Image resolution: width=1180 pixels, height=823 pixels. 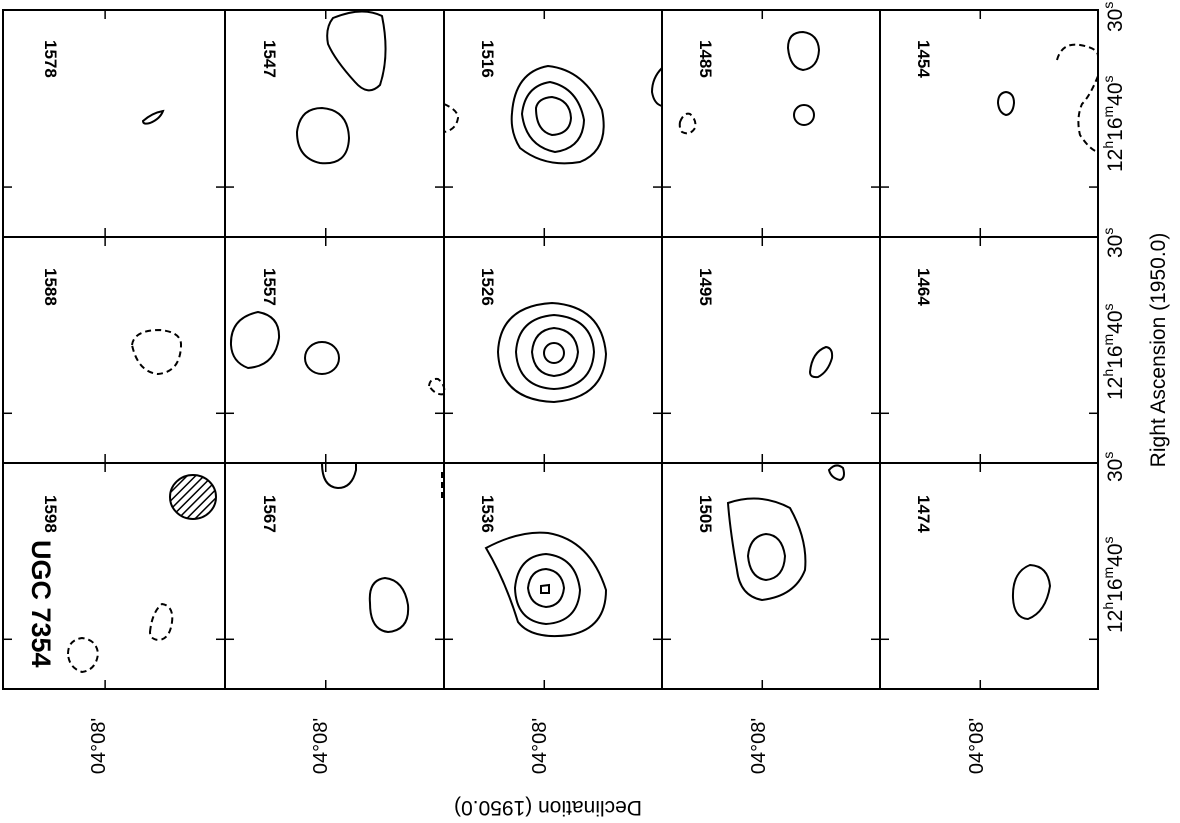 I want to click on velocity-label: 1578, so click(x=50, y=59).